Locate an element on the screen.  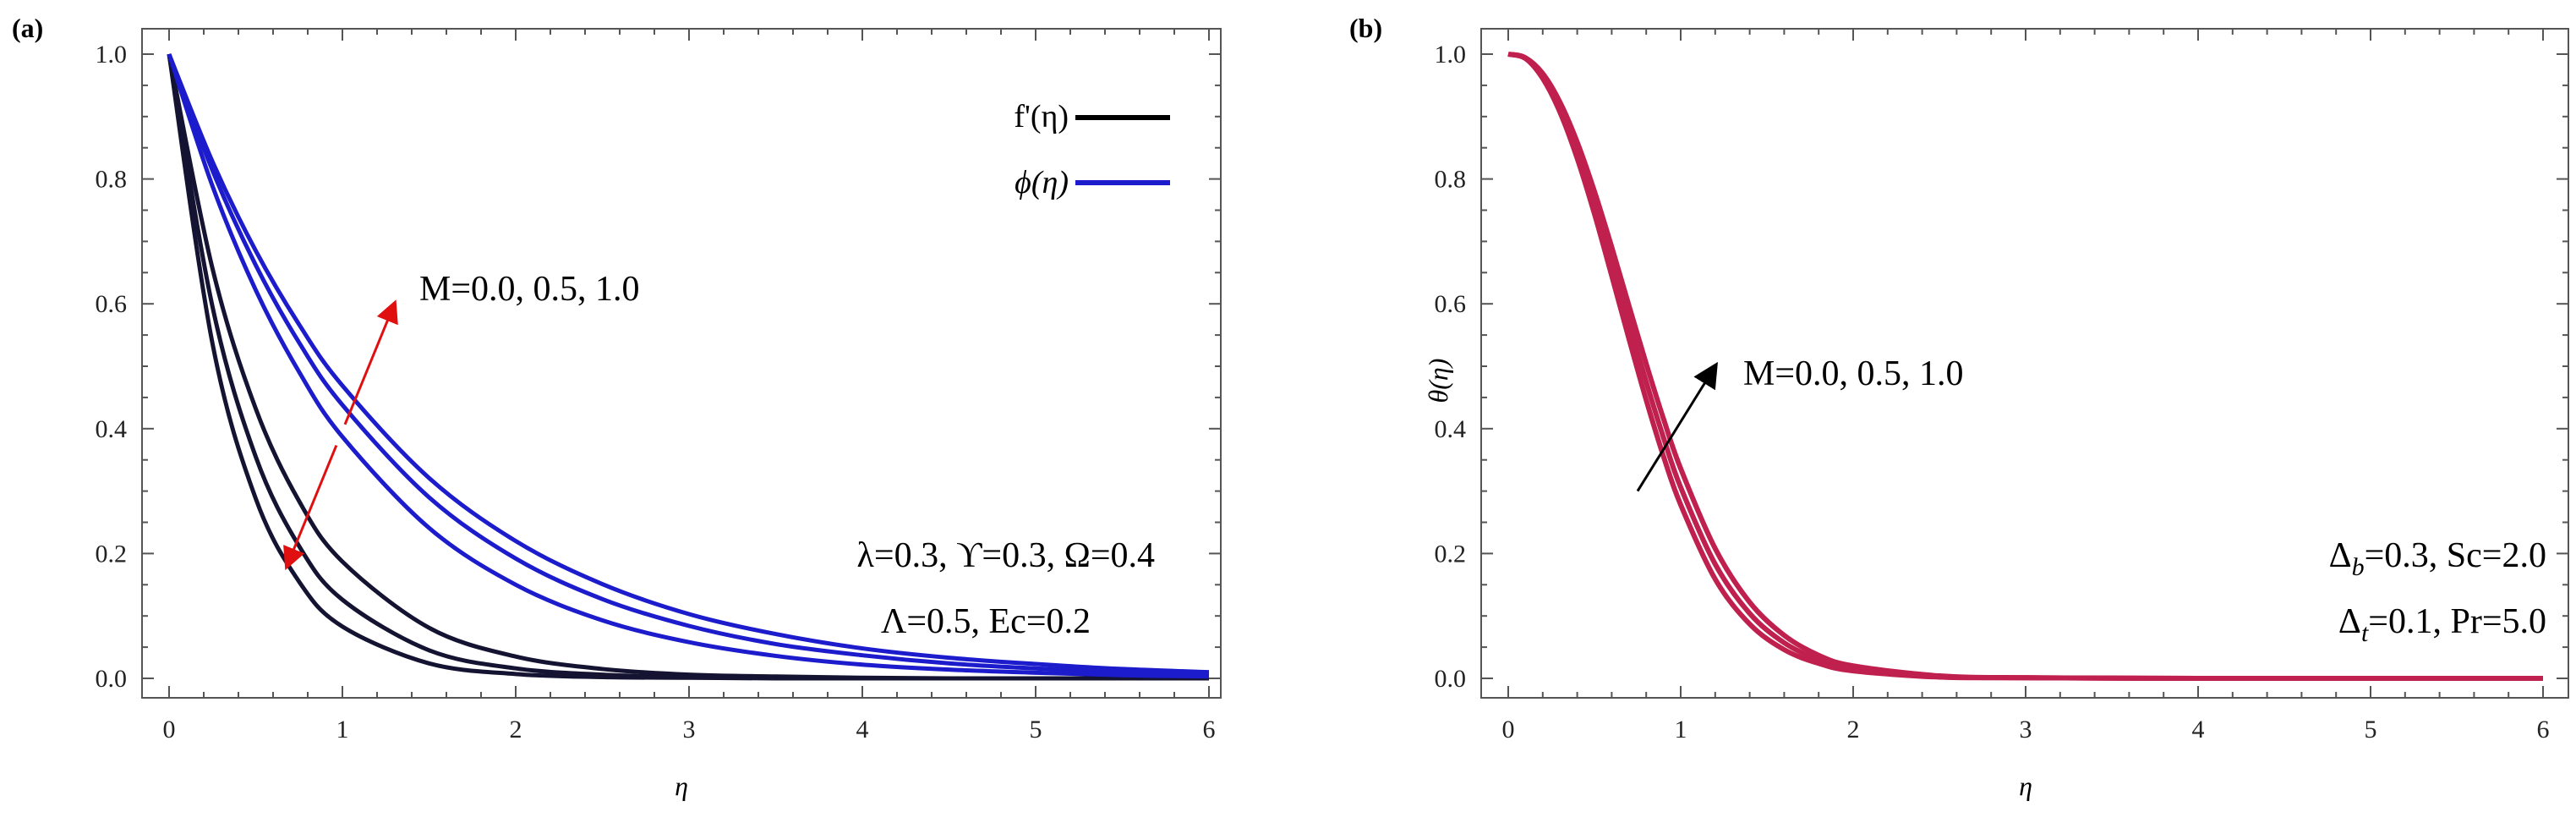
panel-a-annotation: M=0.0, 0.5, 1.0 is located at coordinates (530, 289).